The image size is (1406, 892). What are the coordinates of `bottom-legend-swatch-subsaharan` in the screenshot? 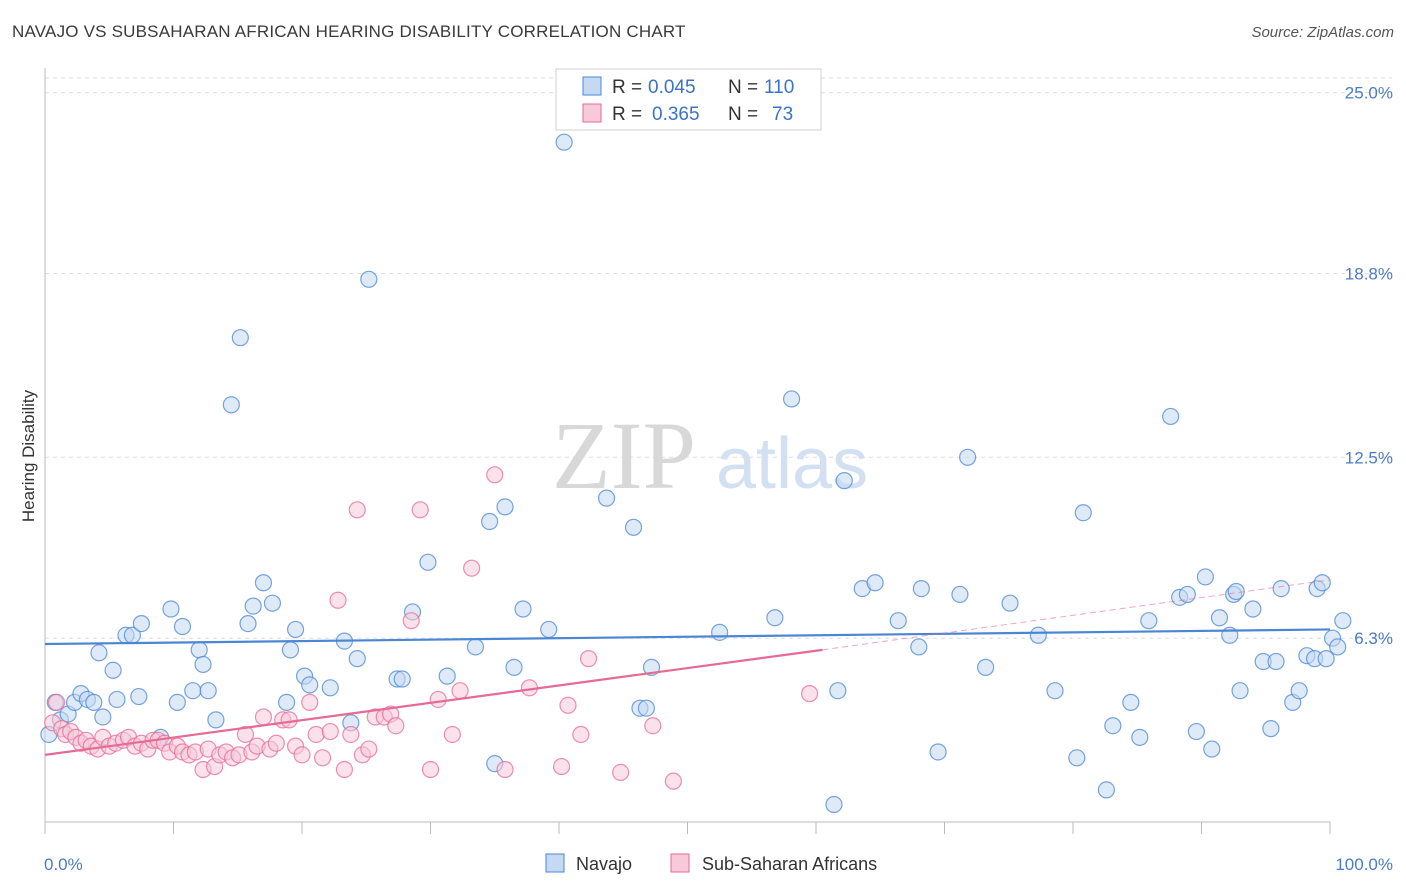 It's located at (680, 863).